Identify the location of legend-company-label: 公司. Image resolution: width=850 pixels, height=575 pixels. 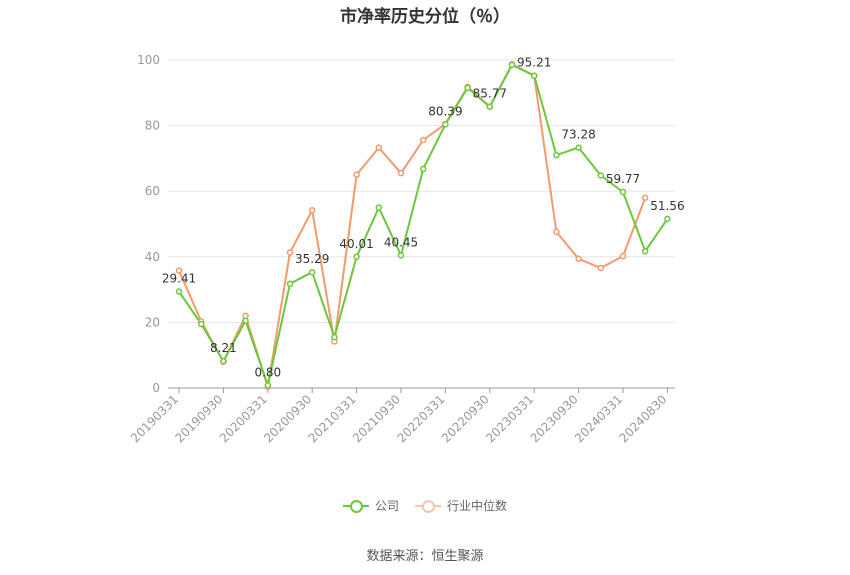
(386, 506).